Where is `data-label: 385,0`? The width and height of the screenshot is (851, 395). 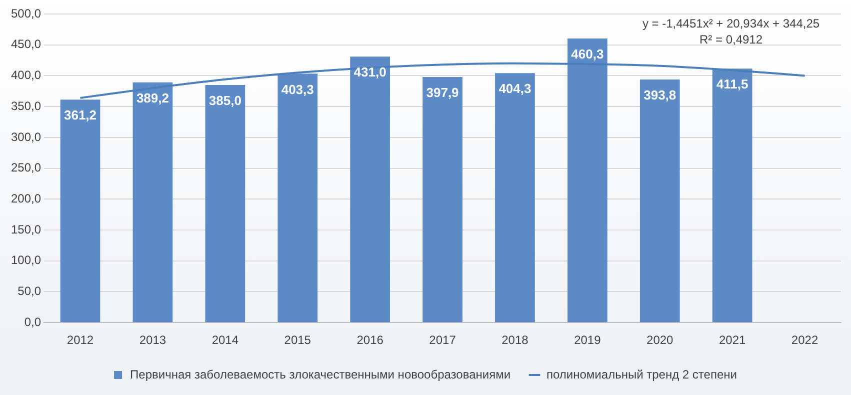 data-label: 385,0 is located at coordinates (225, 100).